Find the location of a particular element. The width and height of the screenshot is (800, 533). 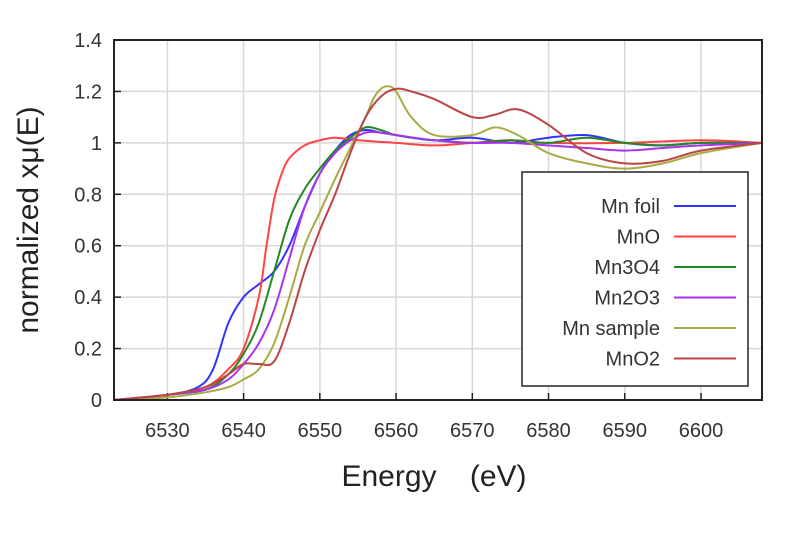

x-tick-label: 6600 is located at coordinates (701, 431).